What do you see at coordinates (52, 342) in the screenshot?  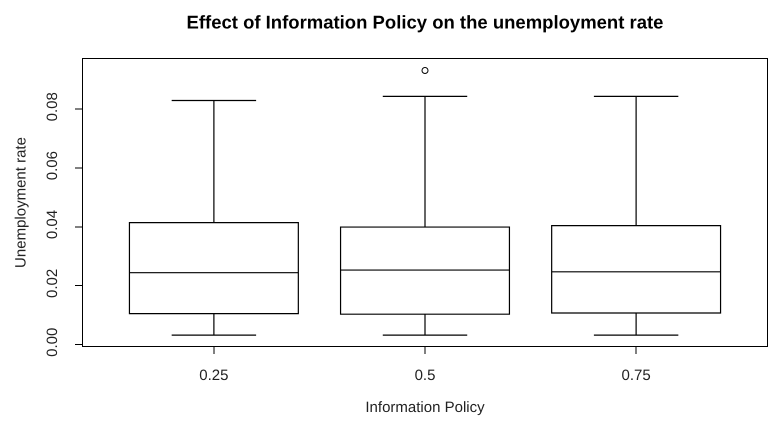 I see `y-tick-label: 0.00` at bounding box center [52, 342].